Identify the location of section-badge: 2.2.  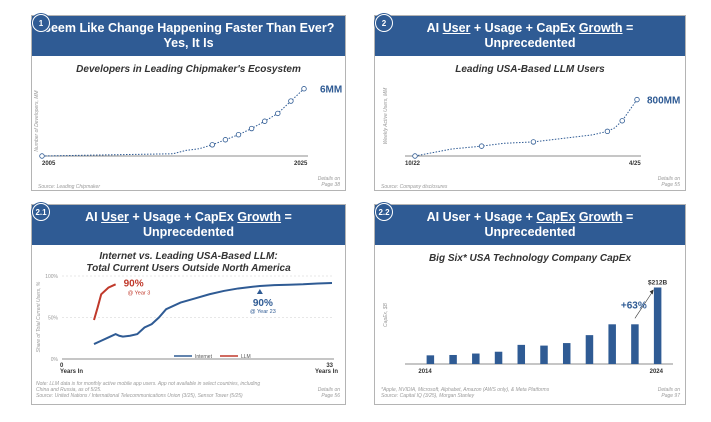
(384, 212).